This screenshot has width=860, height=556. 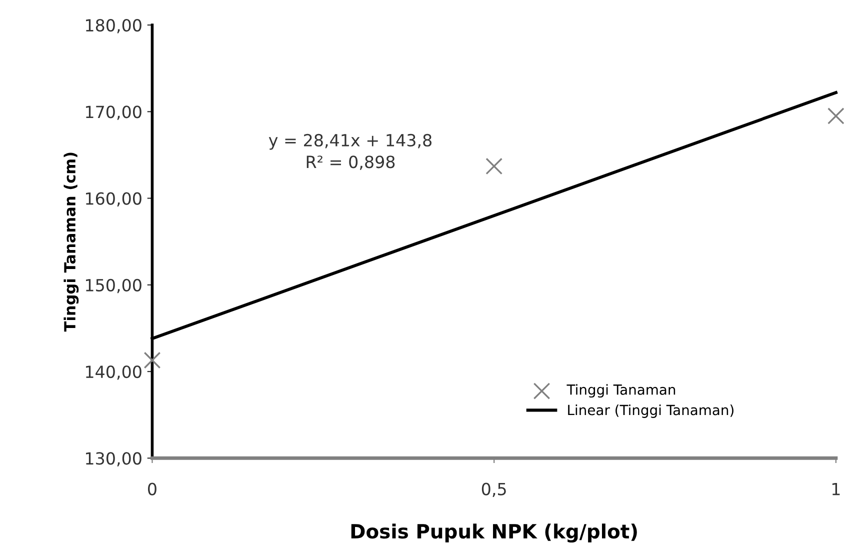 I want to click on x-tick-label: 0, so click(x=152, y=489).